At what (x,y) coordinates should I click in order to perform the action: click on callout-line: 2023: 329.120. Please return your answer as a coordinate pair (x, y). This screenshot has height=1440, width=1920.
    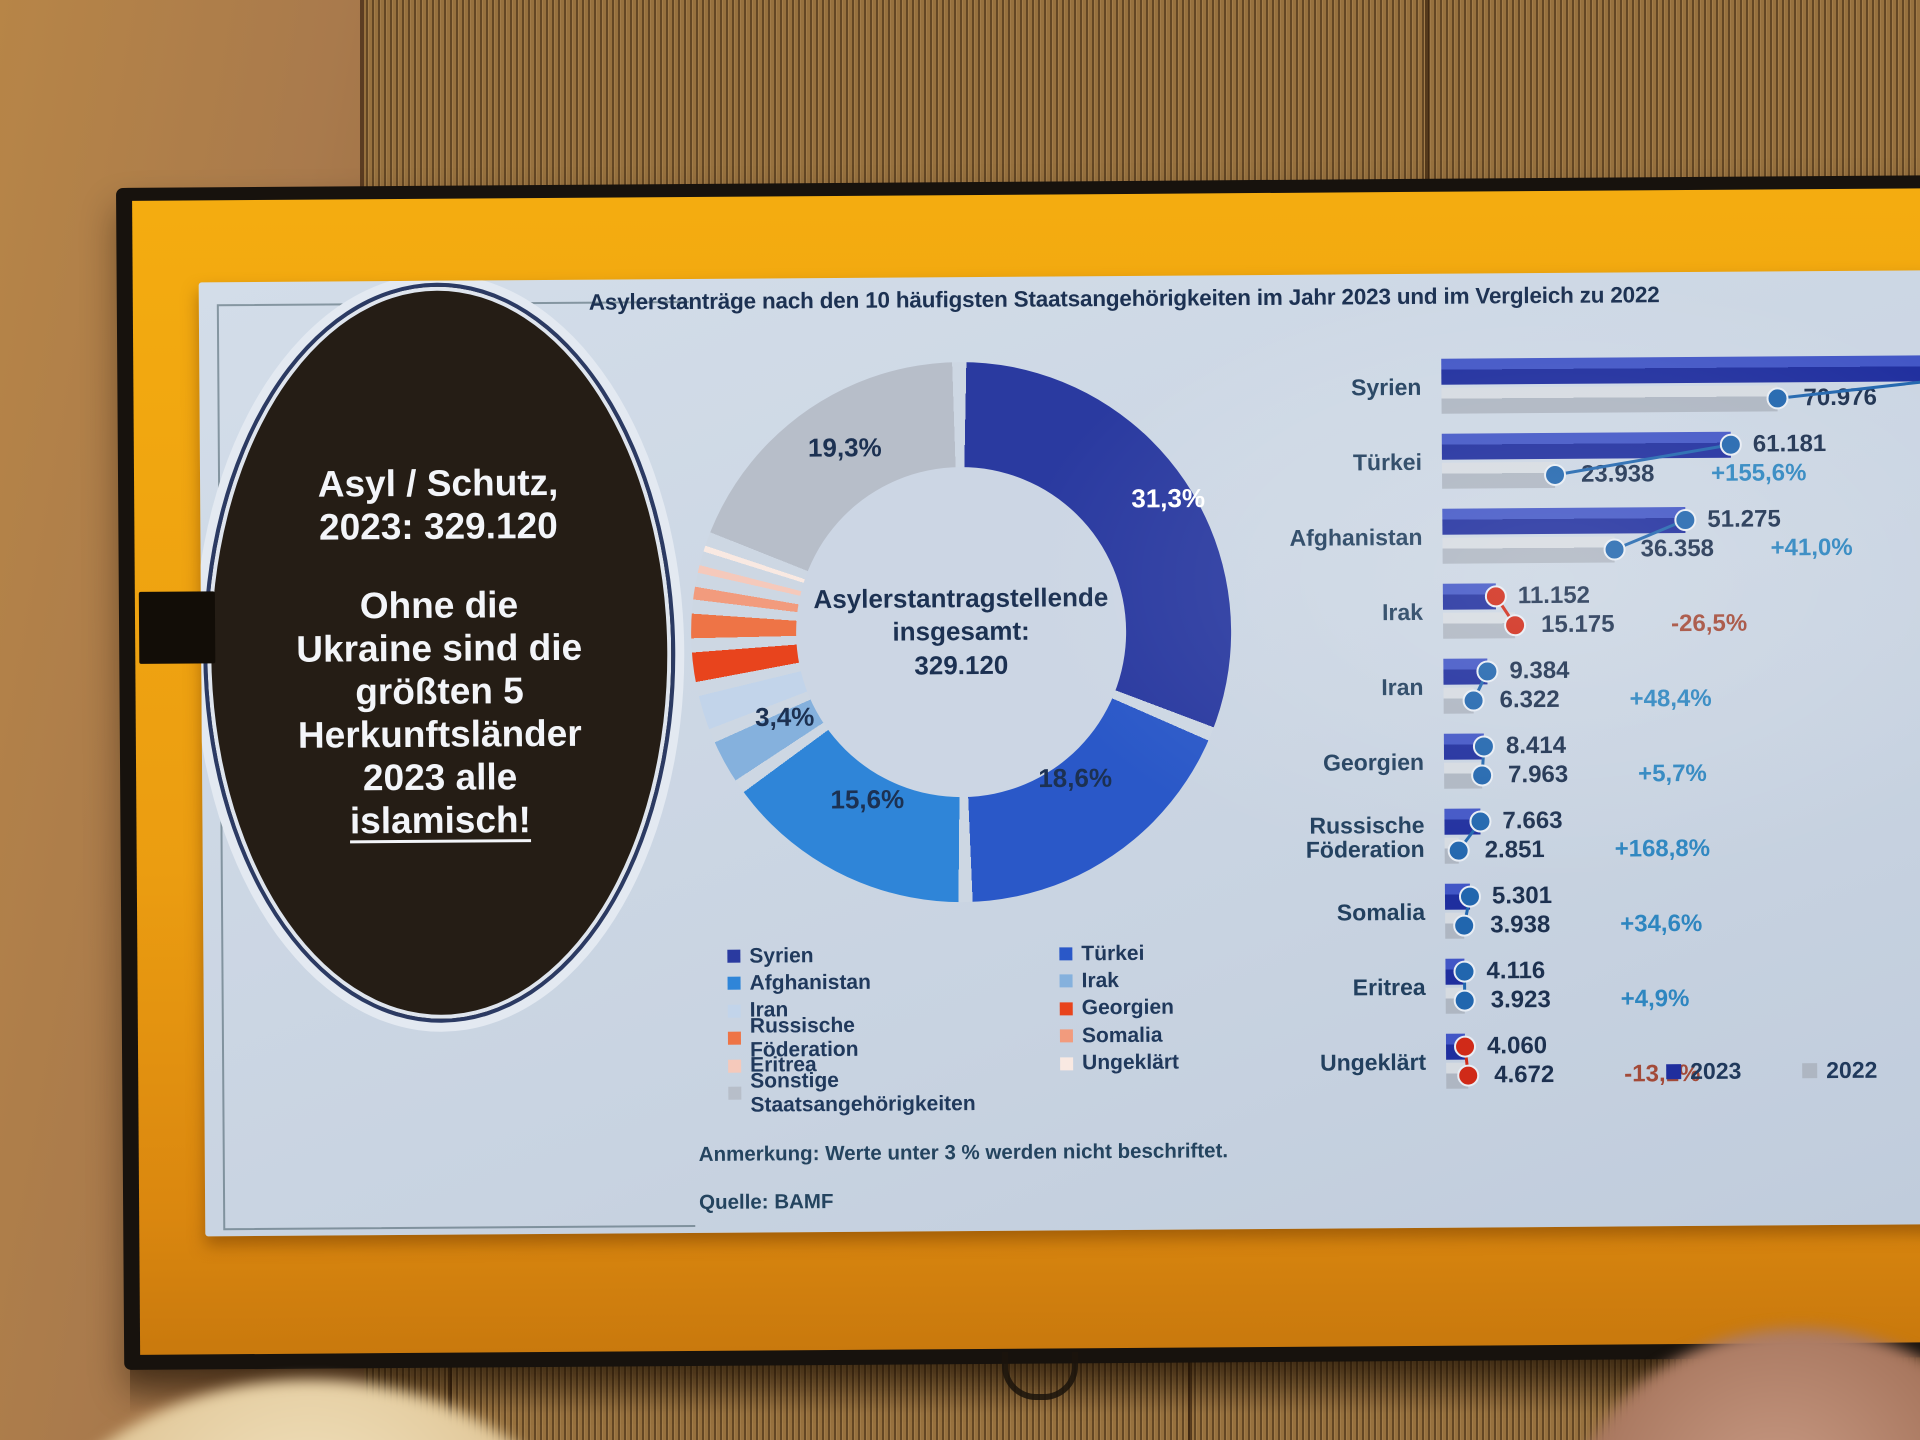
    Looking at the image, I should click on (438, 526).